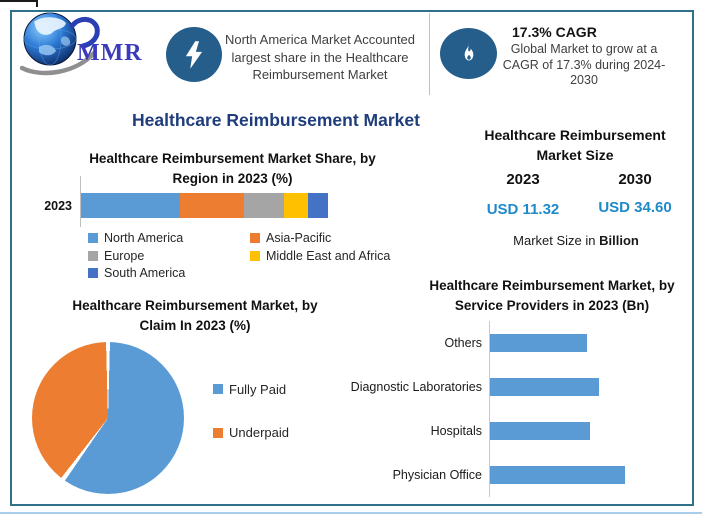  Describe the element at coordinates (554, 32) in the screenshot. I see `cagr-title: 17.3% CAGR` at that location.